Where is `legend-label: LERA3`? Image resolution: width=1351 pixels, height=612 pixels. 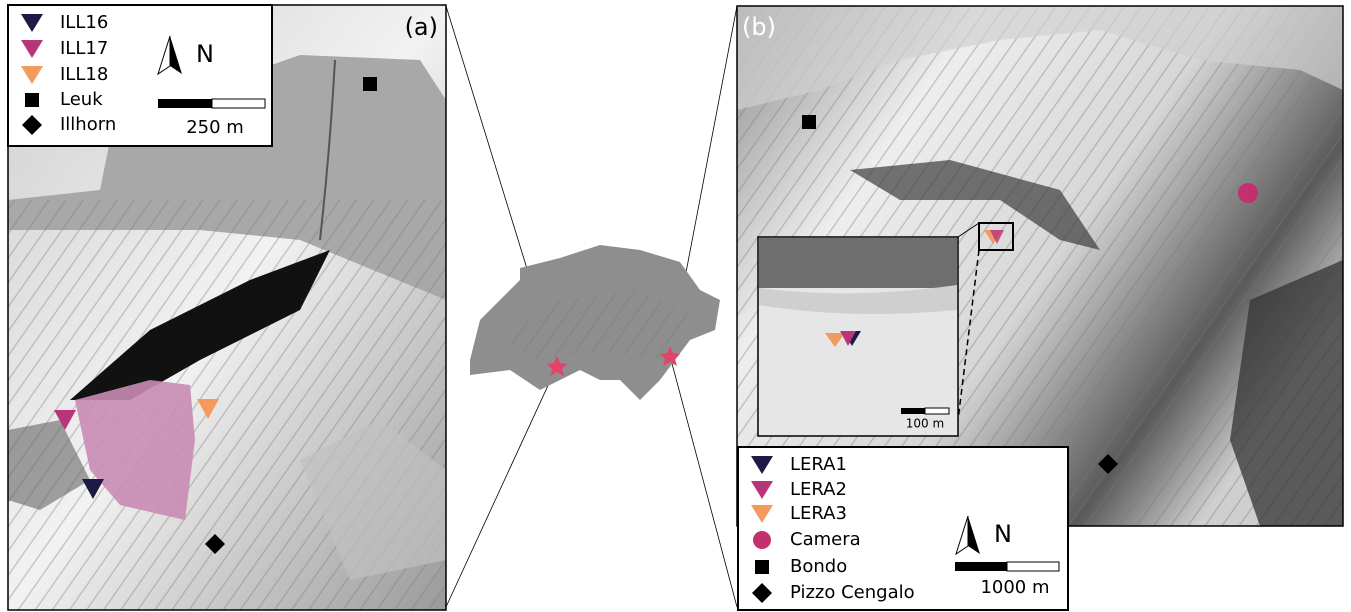 legend-label: LERA3 is located at coordinates (818, 513).